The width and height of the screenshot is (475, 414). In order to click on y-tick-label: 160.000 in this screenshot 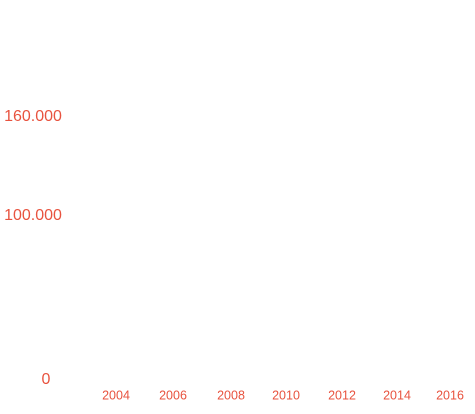, I will do `click(33, 116)`.